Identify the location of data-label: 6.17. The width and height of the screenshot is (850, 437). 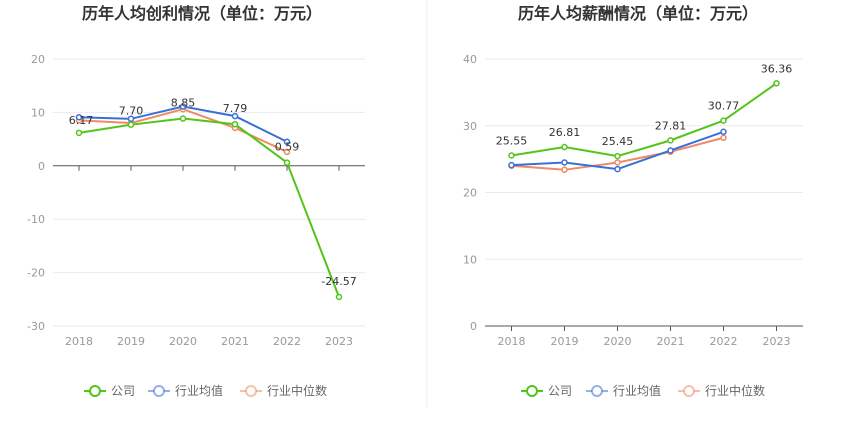
(81, 120).